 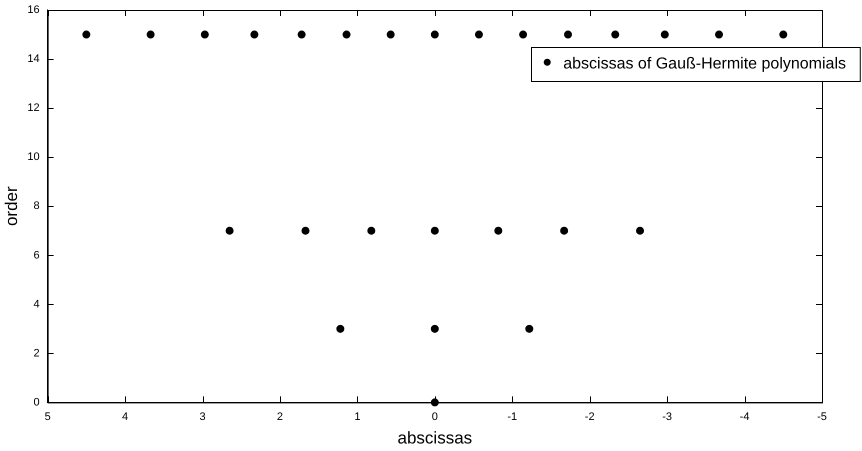 What do you see at coordinates (37, 304) in the screenshot?
I see `y-tick-label: 4` at bounding box center [37, 304].